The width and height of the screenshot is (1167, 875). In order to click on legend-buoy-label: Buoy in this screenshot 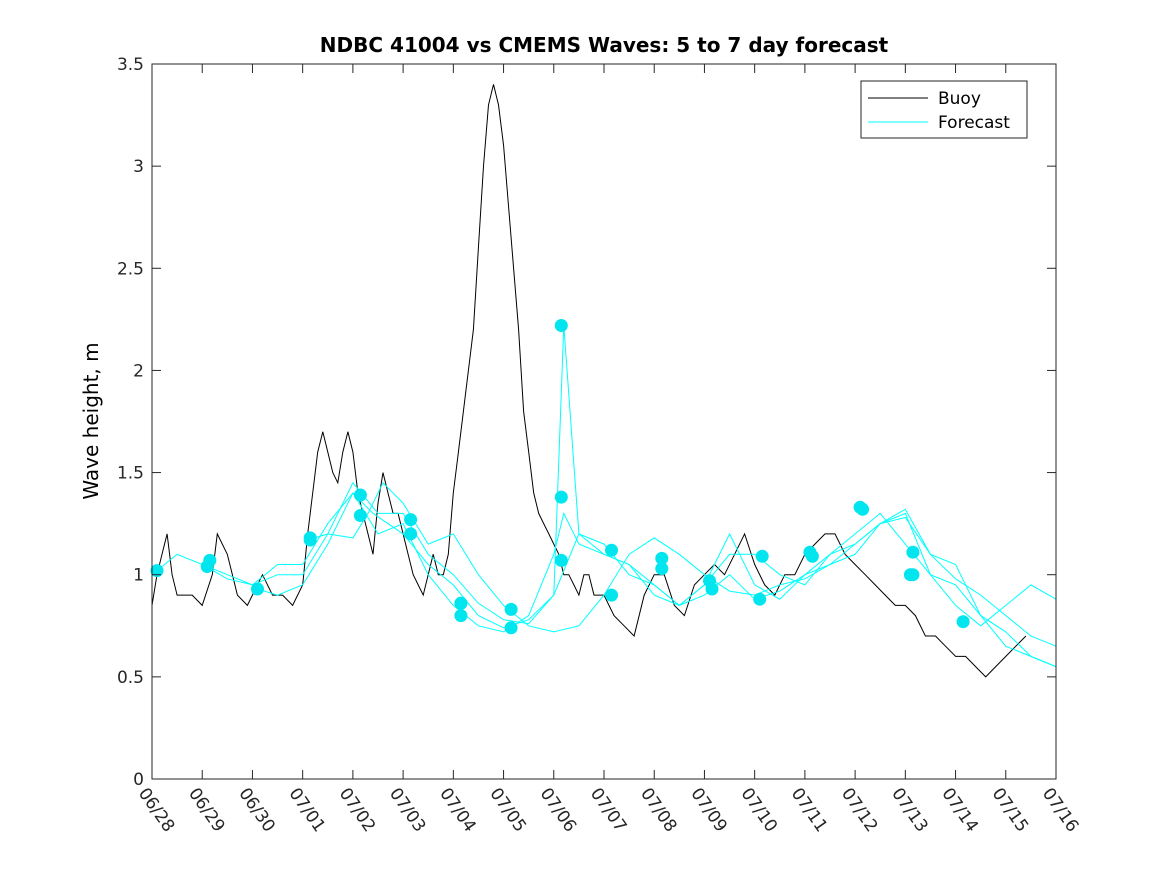, I will do `click(959, 99)`.